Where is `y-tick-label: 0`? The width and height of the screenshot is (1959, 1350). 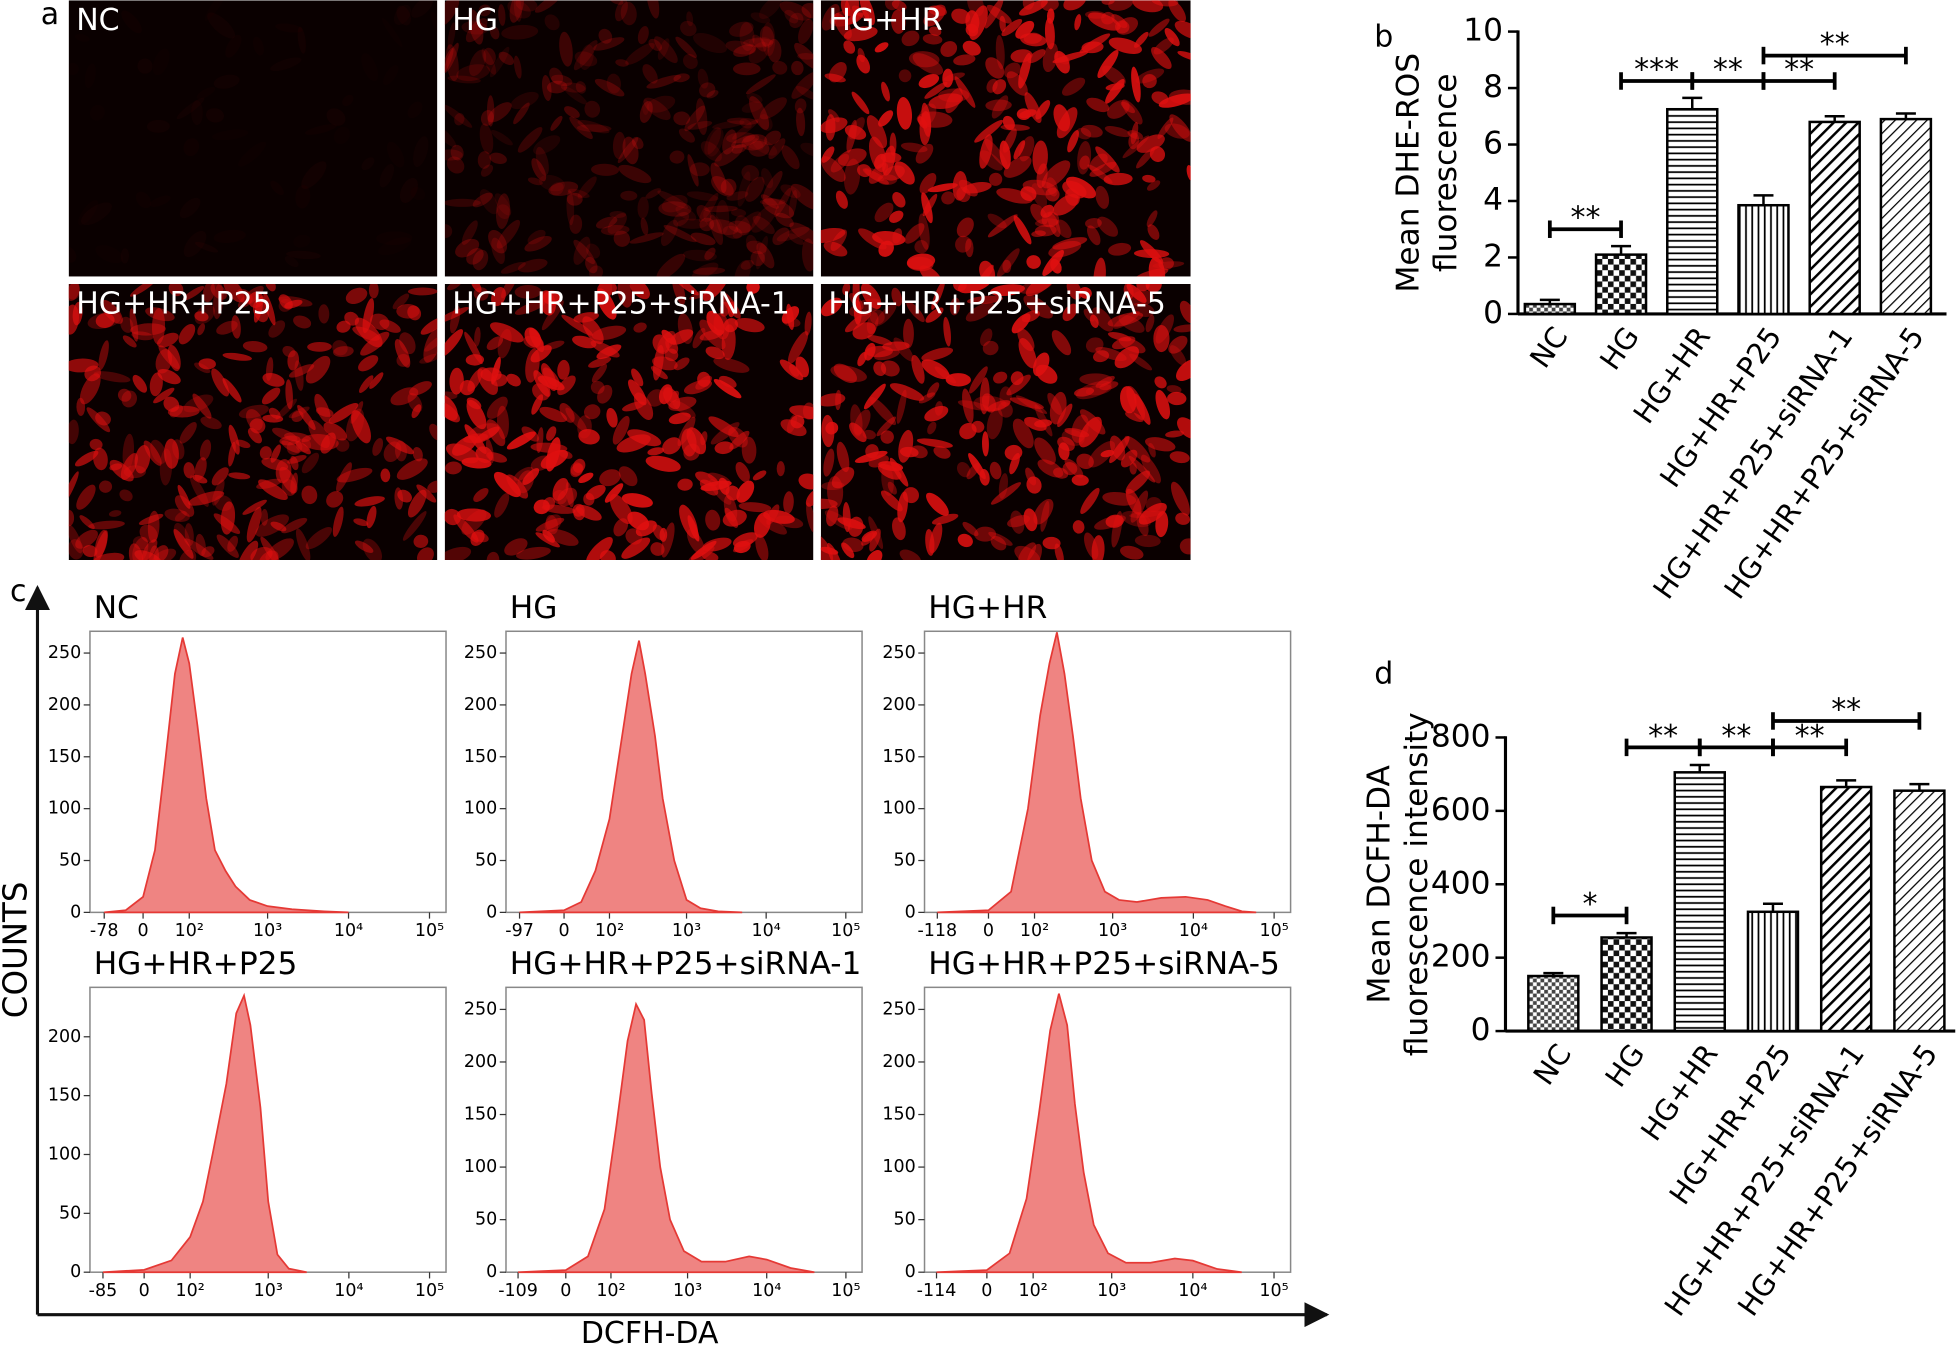 y-tick-label: 0 is located at coordinates (491, 1272).